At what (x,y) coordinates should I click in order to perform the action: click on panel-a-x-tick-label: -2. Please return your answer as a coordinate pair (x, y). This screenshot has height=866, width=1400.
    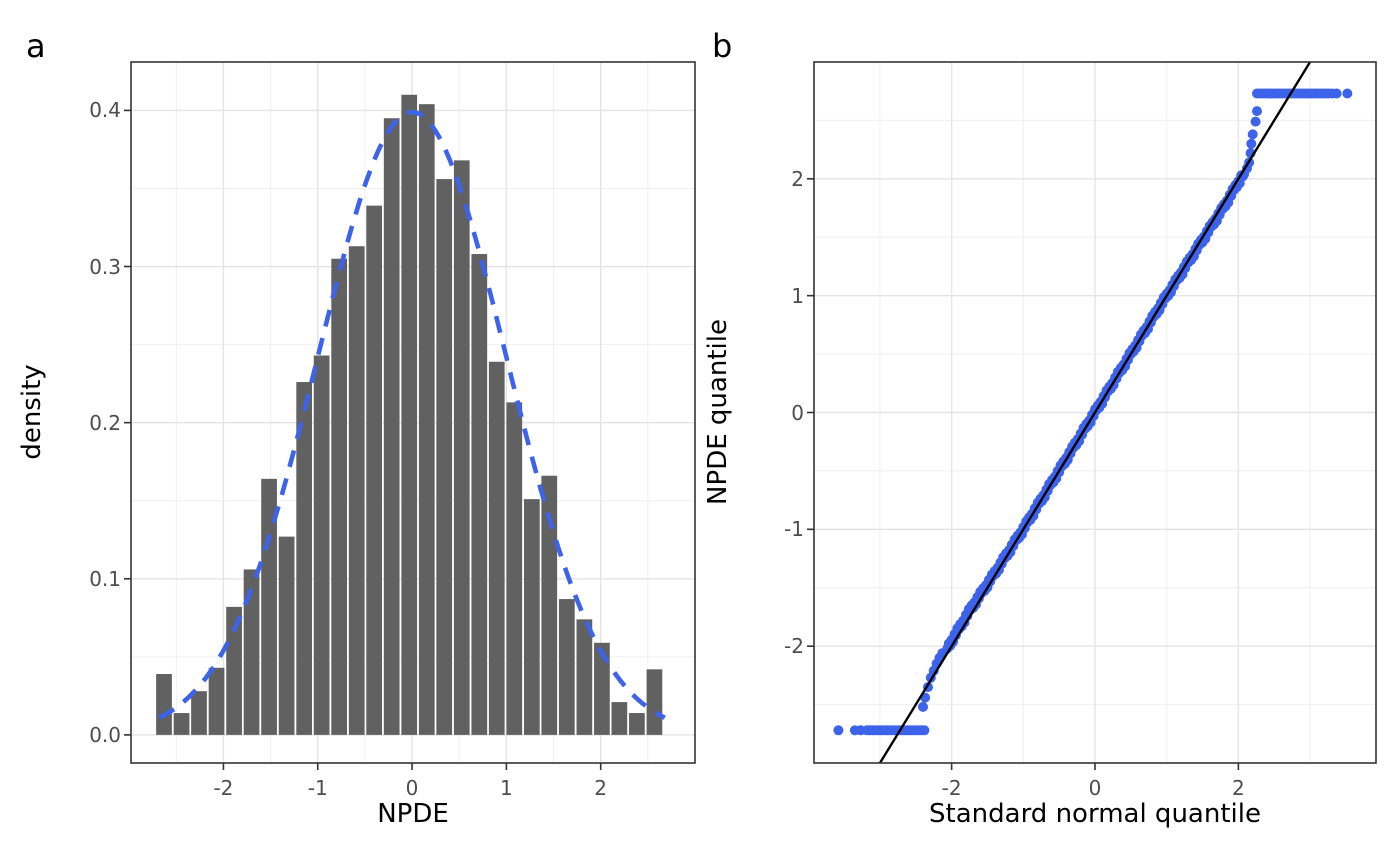
    Looking at the image, I should click on (223, 788).